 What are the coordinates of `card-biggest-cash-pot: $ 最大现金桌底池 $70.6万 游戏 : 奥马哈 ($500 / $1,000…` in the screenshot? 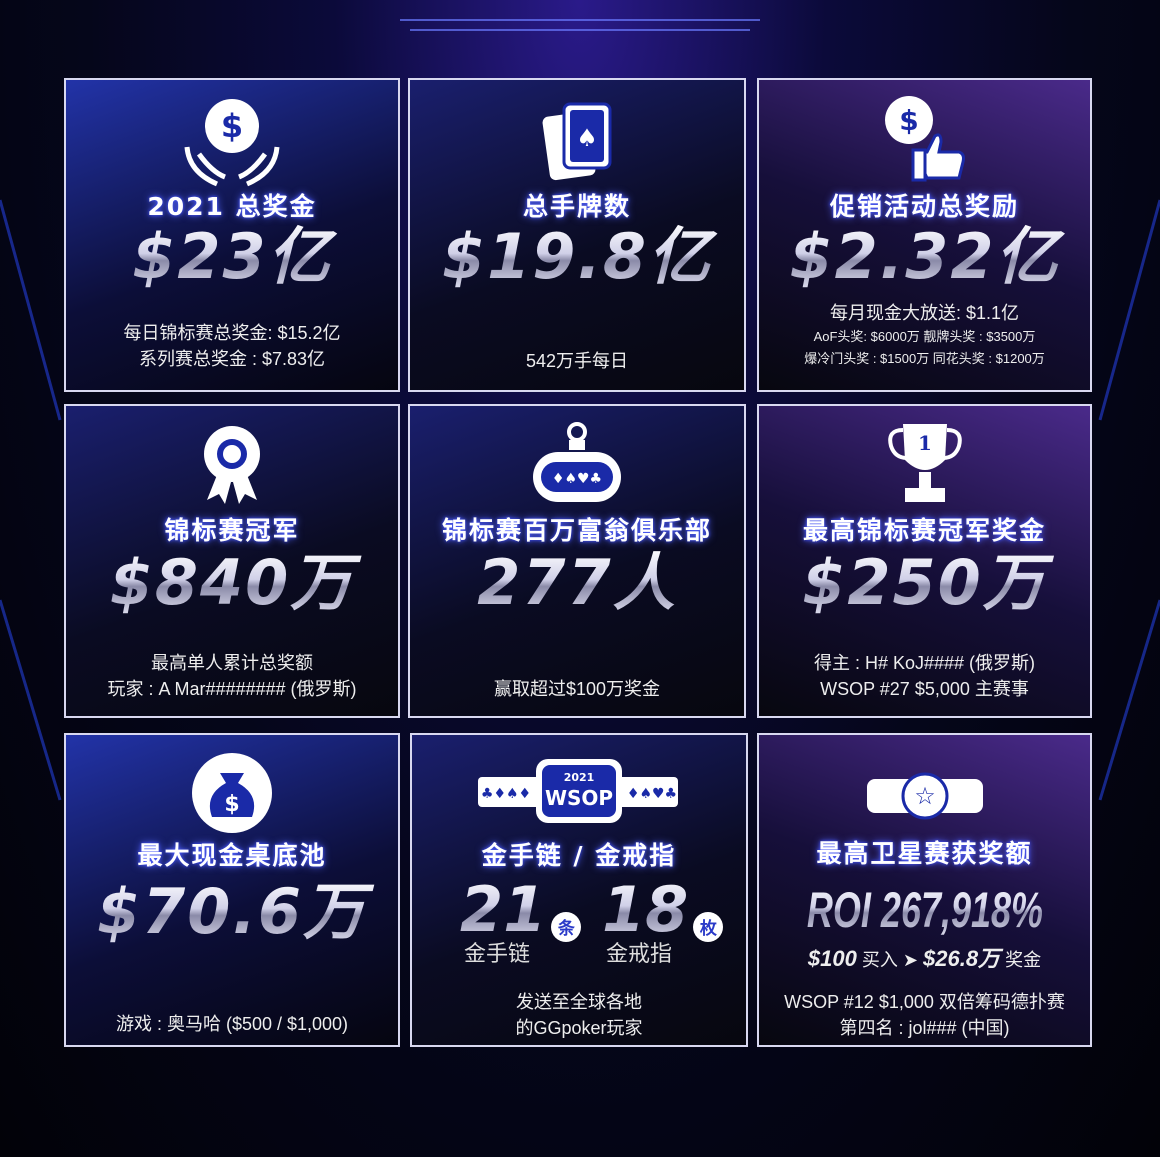 It's located at (232, 890).